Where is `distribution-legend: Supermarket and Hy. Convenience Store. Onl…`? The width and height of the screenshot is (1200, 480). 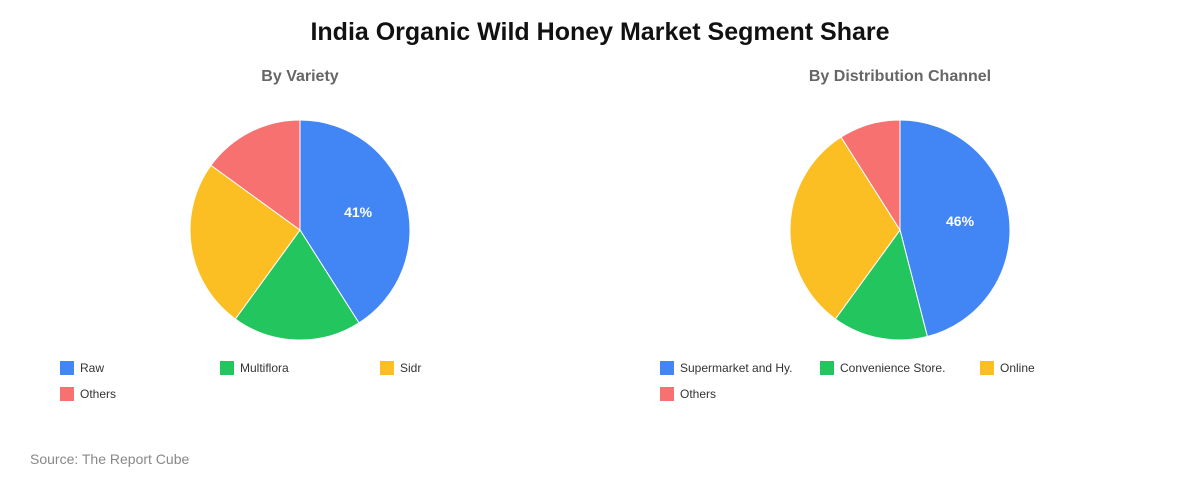 distribution-legend: Supermarket and Hy. Convenience Store. Onl… is located at coordinates (920, 381).